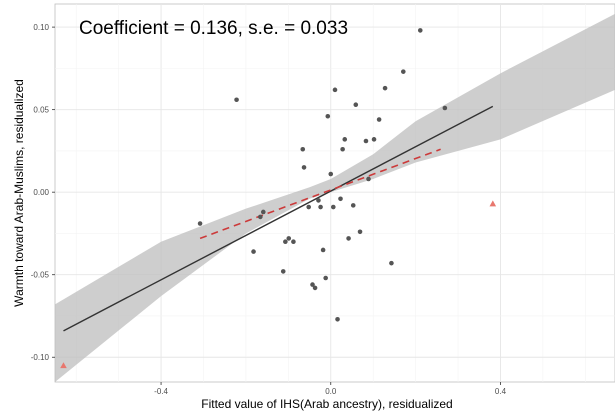 Image resolution: width=615 pixels, height=414 pixels. What do you see at coordinates (213, 28) in the screenshot?
I see `coefficient-annotation: Coefficient = 0.136, s.e. = 0.033` at bounding box center [213, 28].